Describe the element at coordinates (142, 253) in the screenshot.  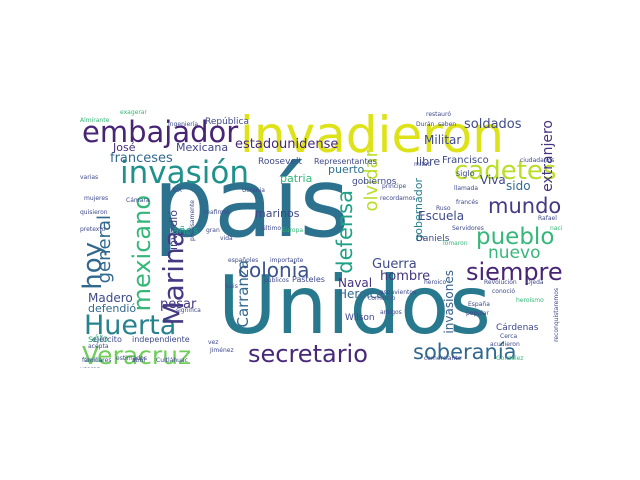
I see `word-mexicano: mexicano` at that location.